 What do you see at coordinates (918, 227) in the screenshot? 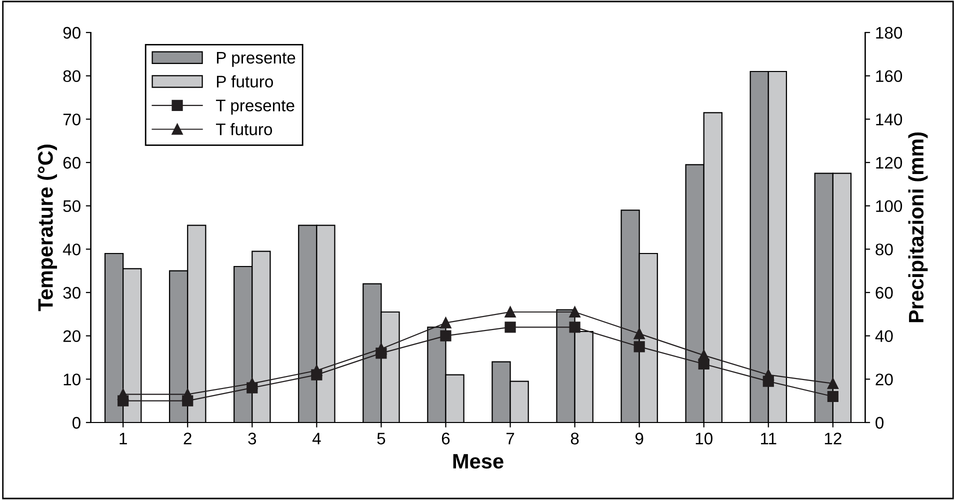
I see `y2-axis-title: Precipitazioni (mm)` at bounding box center [918, 227].